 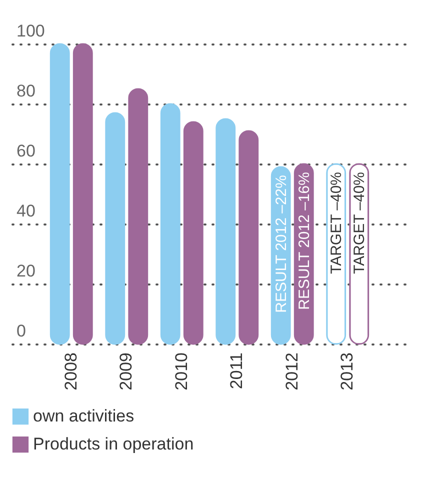 What do you see at coordinates (304, 241) in the screenshot?
I see `annotation: RESULT 2012 –16%` at bounding box center [304, 241].